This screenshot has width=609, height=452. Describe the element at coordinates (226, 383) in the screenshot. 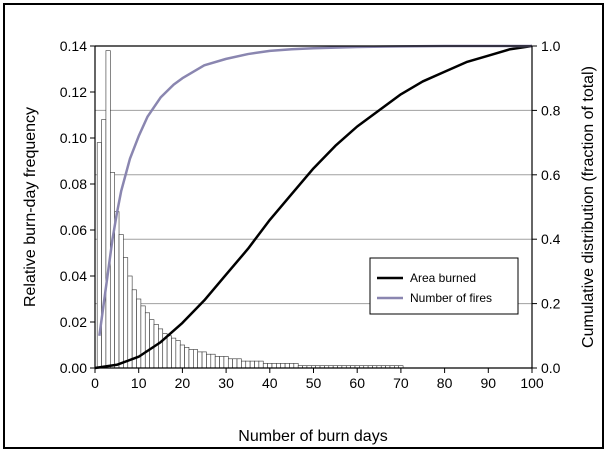

I see `x-tick-label: 30` at that location.